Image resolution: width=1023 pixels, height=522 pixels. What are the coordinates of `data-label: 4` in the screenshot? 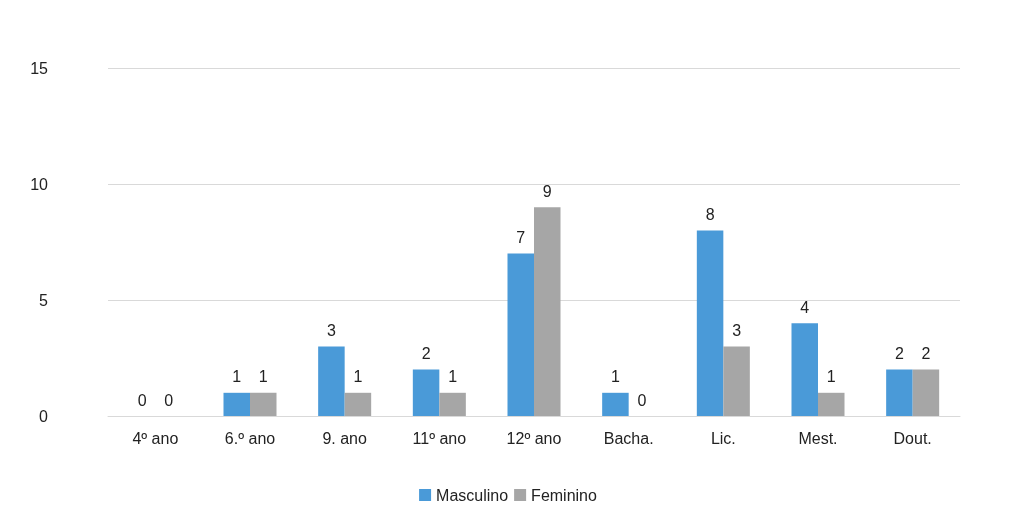 It's located at (805, 307).